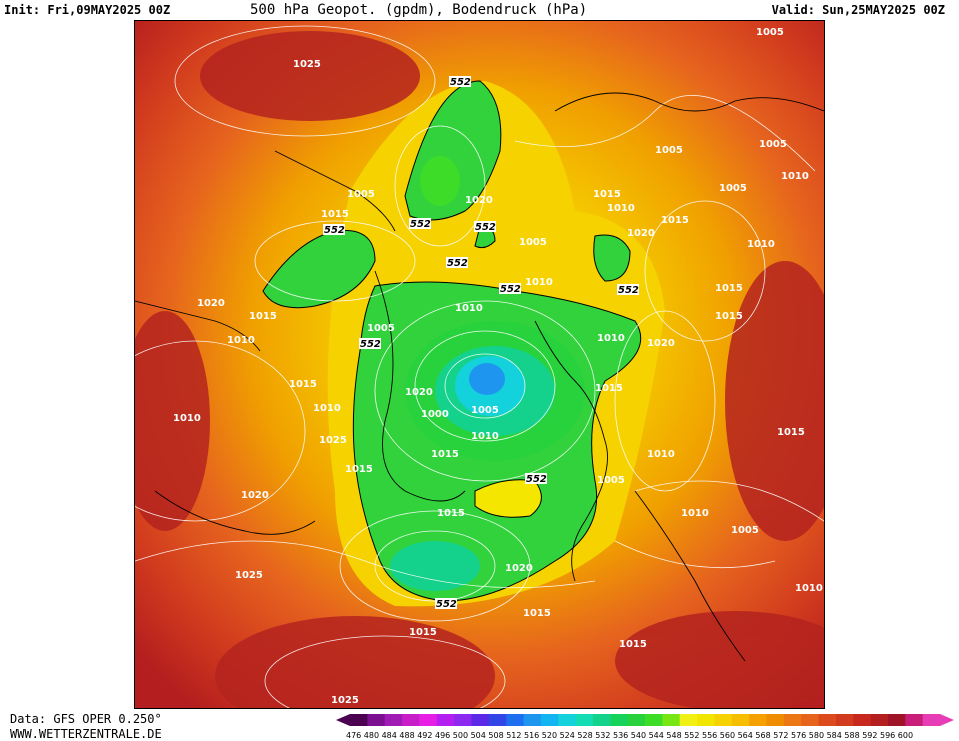 Image resolution: width=959 pixels, height=741 pixels. I want to click on colorbar-tick-label: 492, so click(424, 735).